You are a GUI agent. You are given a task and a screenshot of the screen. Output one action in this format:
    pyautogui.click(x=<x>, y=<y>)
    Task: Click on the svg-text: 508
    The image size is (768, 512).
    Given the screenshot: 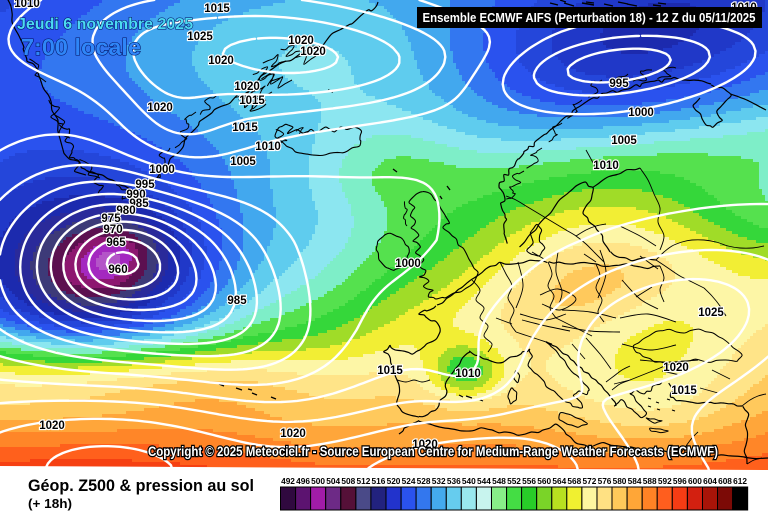 What is the action you would take?
    pyautogui.click(x=348, y=481)
    